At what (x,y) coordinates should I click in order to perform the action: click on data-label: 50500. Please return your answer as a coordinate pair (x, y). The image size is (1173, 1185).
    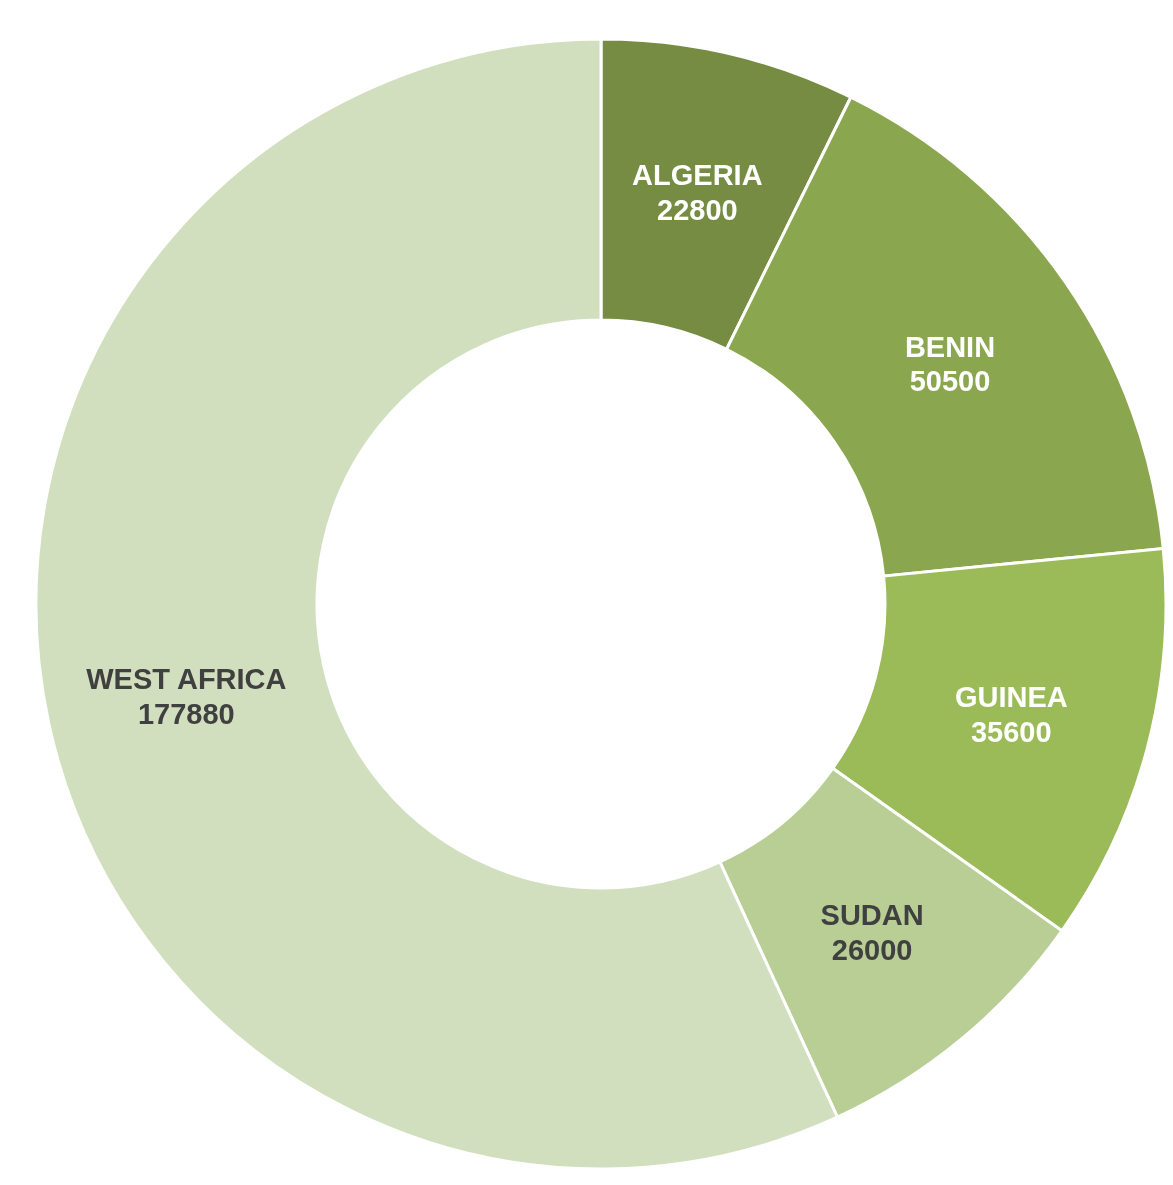
    Looking at the image, I should click on (950, 381).